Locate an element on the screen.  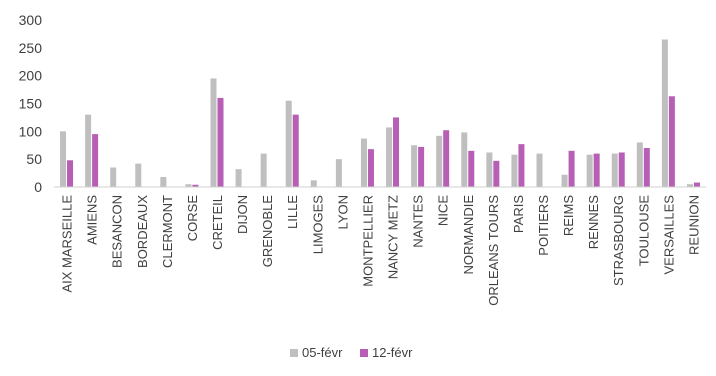
x-category-label: REIMS is located at coordinates (568, 216).